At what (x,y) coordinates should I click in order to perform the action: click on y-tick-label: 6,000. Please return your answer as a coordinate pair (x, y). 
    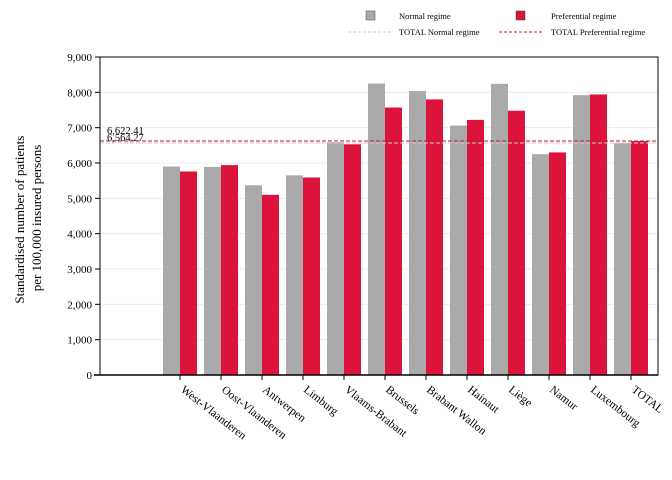
    Looking at the image, I should click on (79, 164).